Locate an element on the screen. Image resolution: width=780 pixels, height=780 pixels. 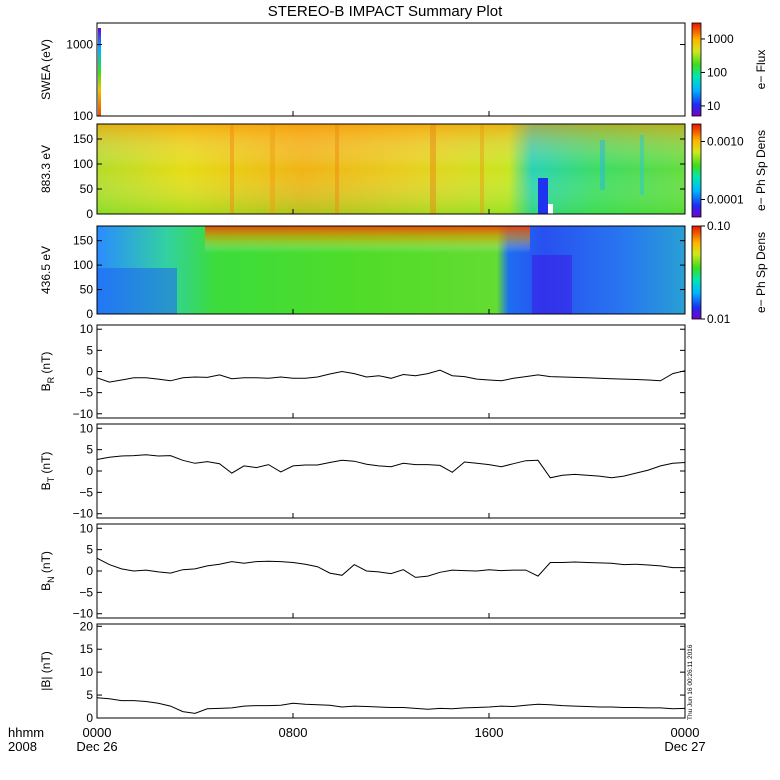
x-tick-label: 1600 is located at coordinates (489, 732).